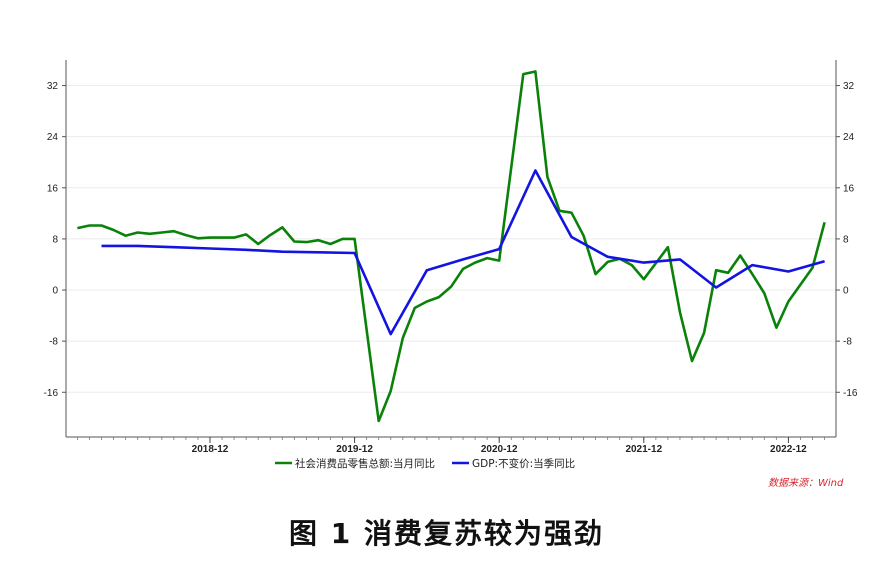 The image size is (893, 572). What do you see at coordinates (53, 188) in the screenshot?
I see `y-tick-label-left: 16` at bounding box center [53, 188].